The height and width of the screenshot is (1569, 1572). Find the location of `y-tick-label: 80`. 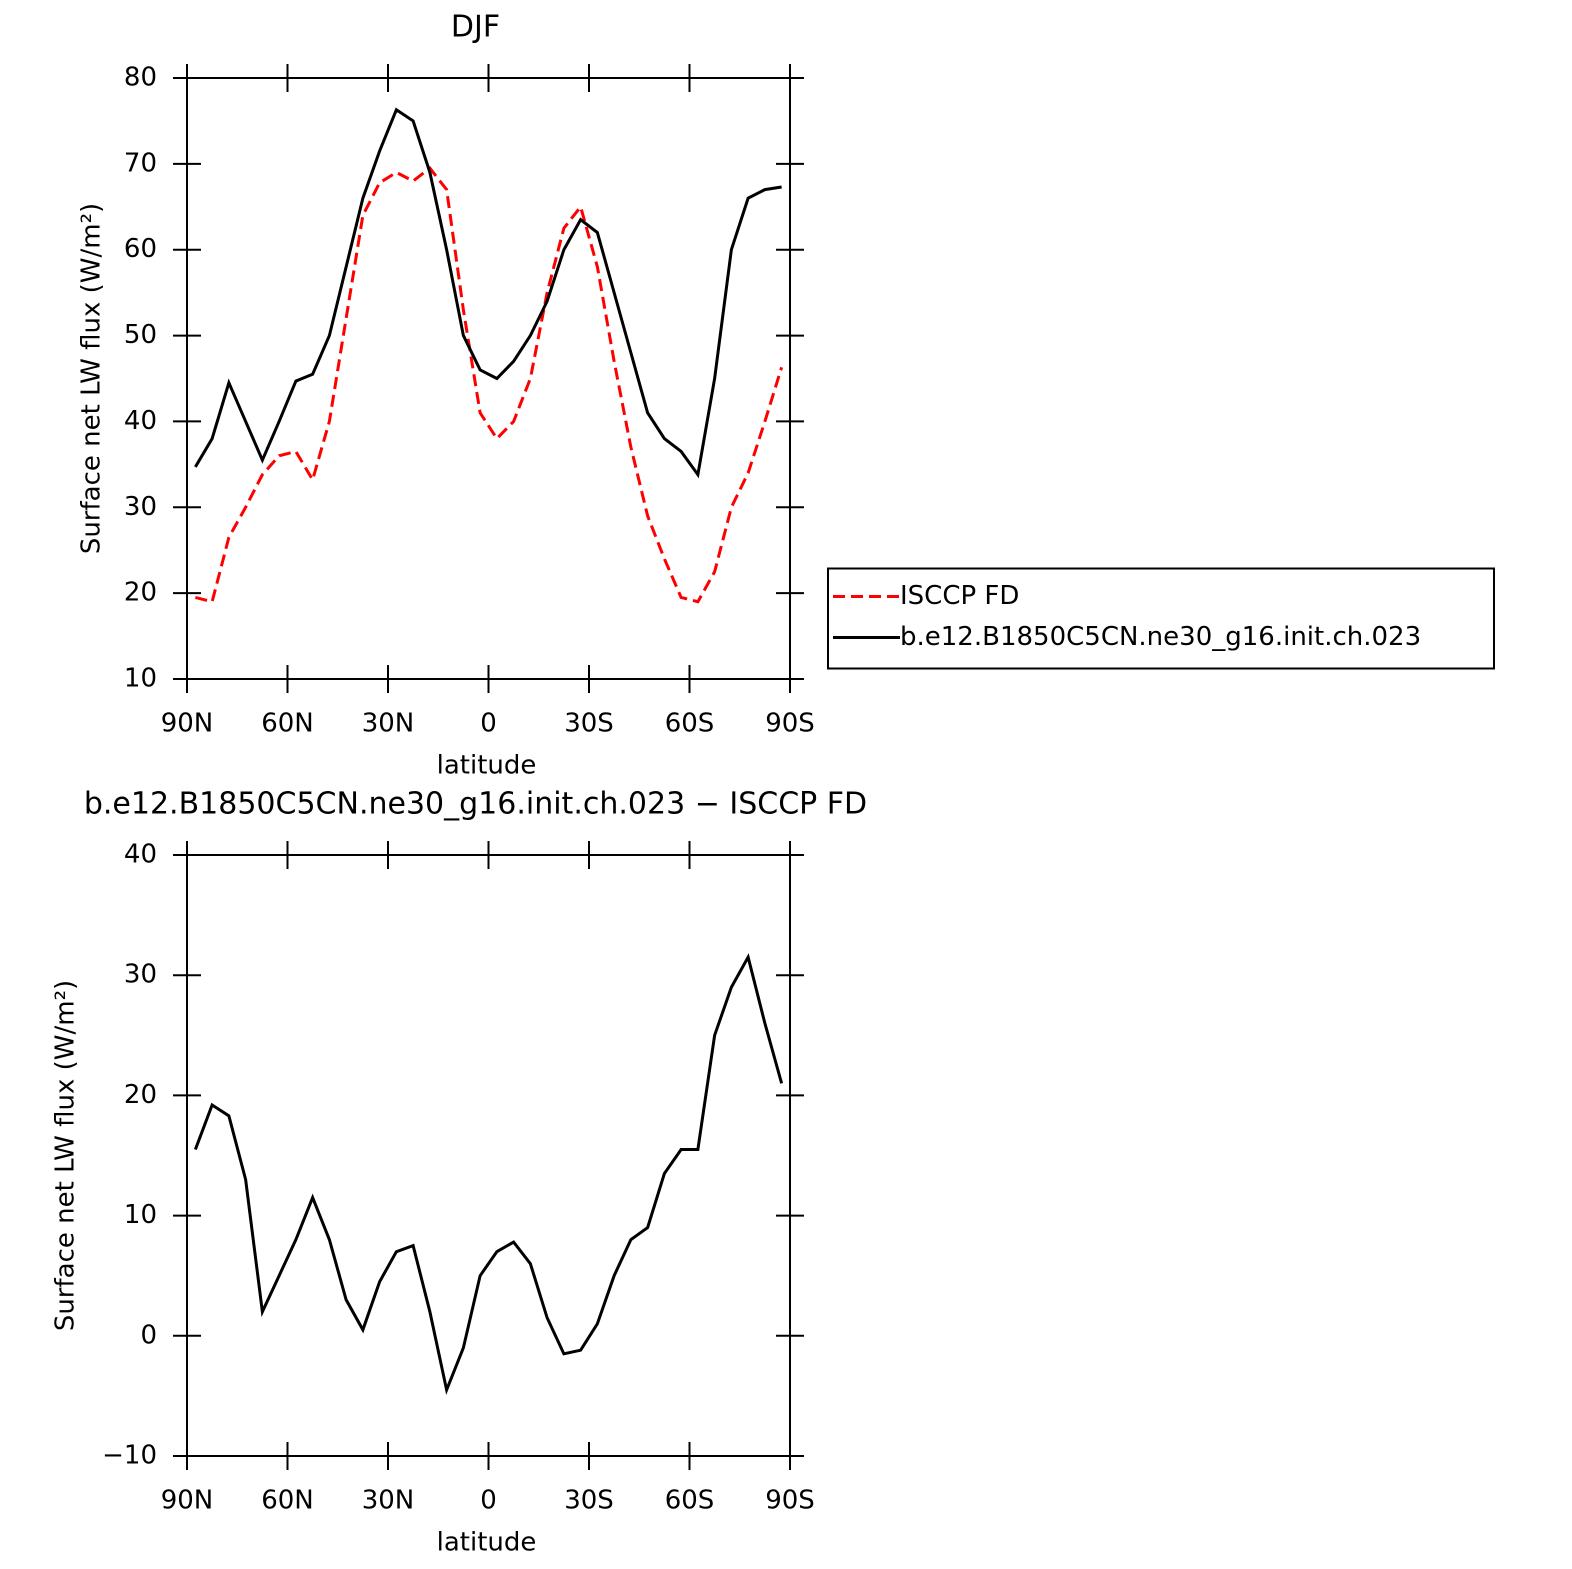

y-tick-label: 80 is located at coordinates (140, 78).